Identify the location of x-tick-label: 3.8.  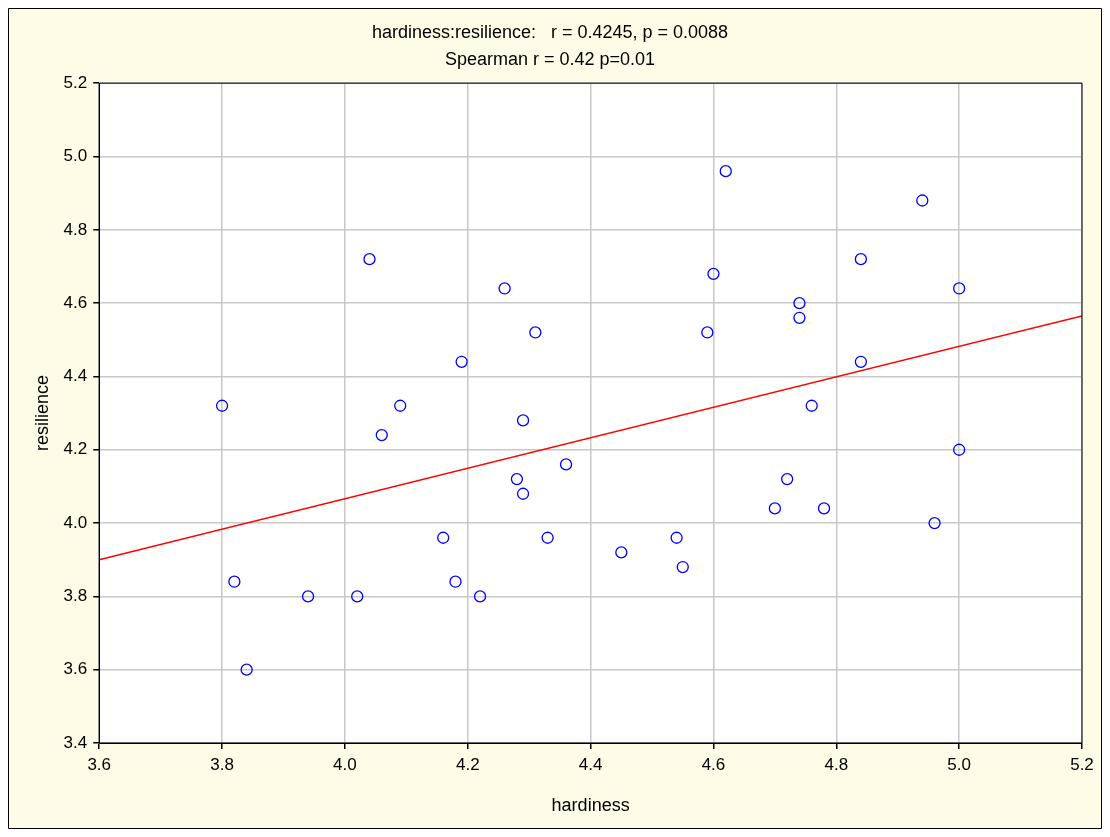
(222, 764).